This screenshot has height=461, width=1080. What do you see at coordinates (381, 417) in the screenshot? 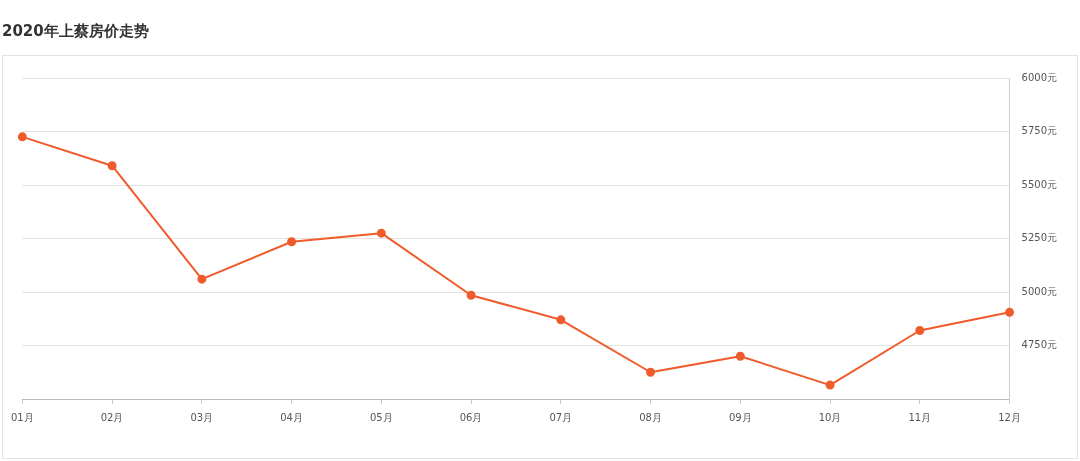
I see `x-tick-label: 05月` at bounding box center [381, 417].